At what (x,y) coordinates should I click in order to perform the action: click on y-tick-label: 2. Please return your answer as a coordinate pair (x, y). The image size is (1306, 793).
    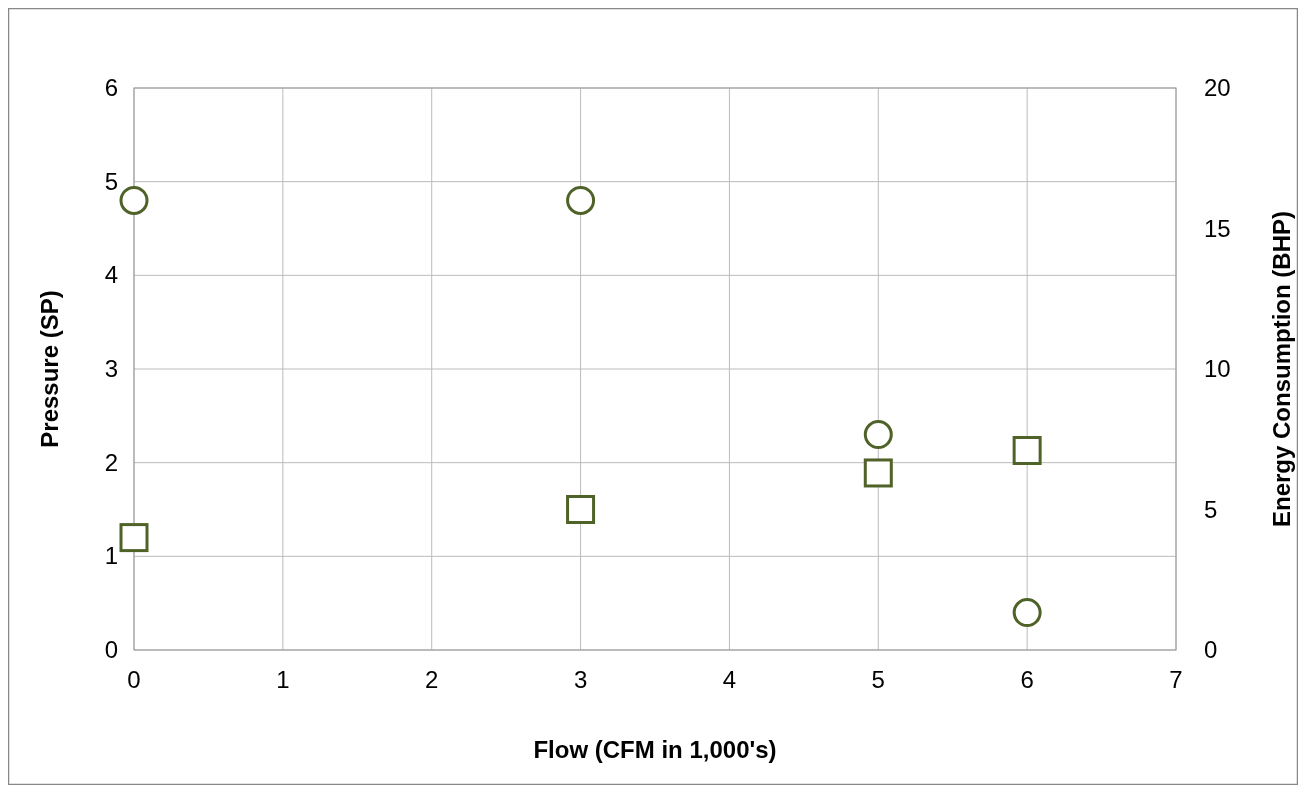
    Looking at the image, I should click on (111, 462).